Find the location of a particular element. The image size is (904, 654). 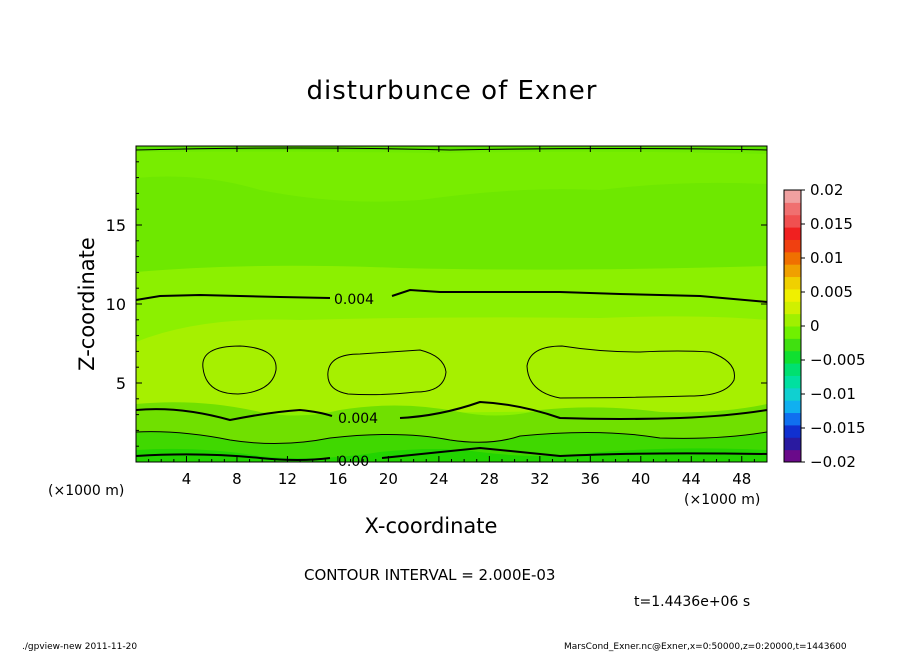

contour-lower is located at coordinates (451, 411).